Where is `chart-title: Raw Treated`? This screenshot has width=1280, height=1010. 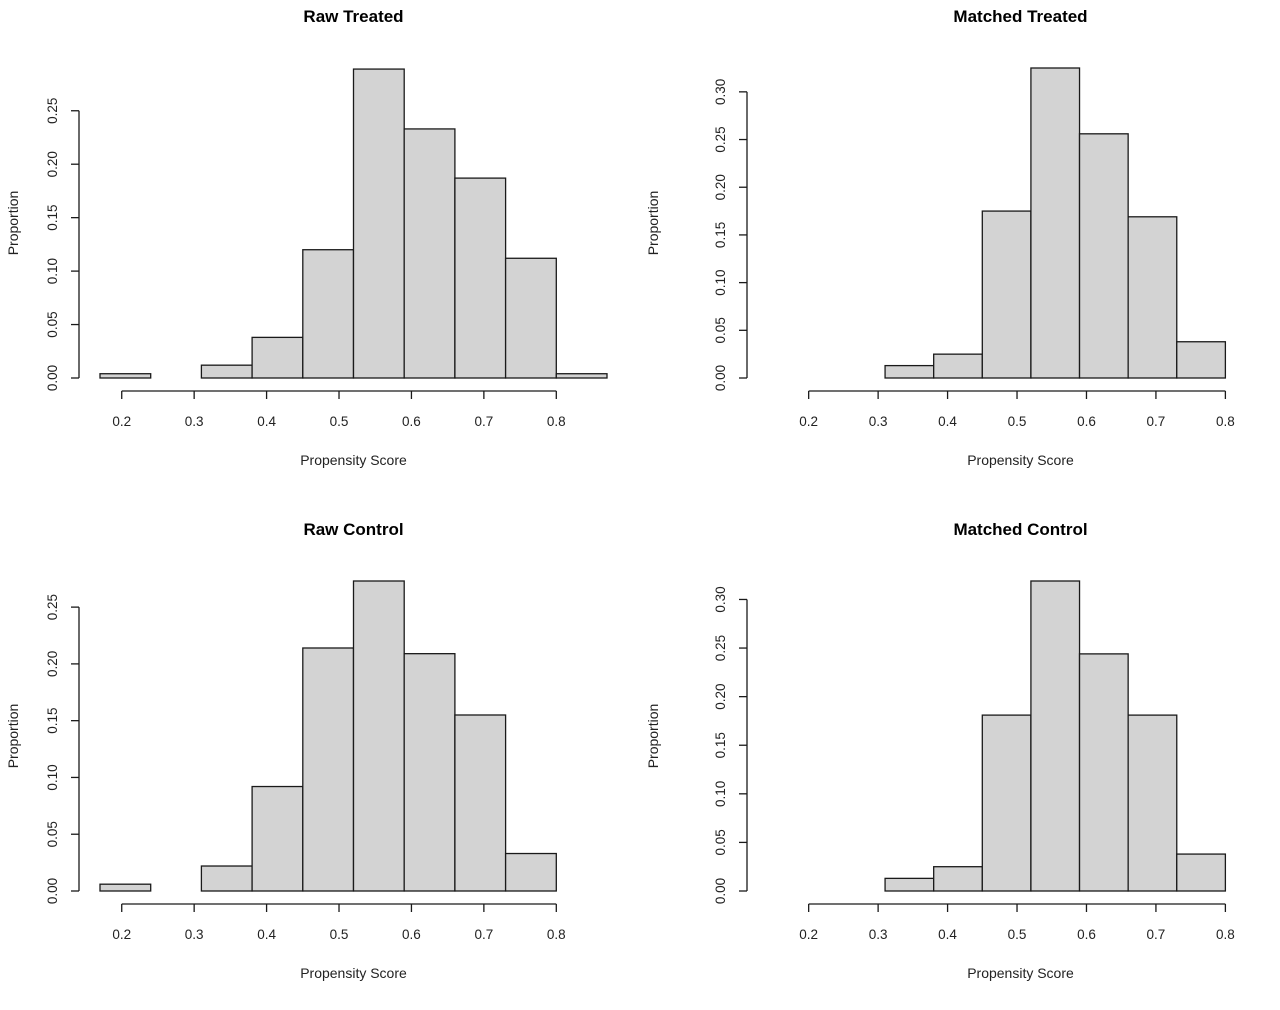
chart-title: Raw Treated is located at coordinates (353, 16).